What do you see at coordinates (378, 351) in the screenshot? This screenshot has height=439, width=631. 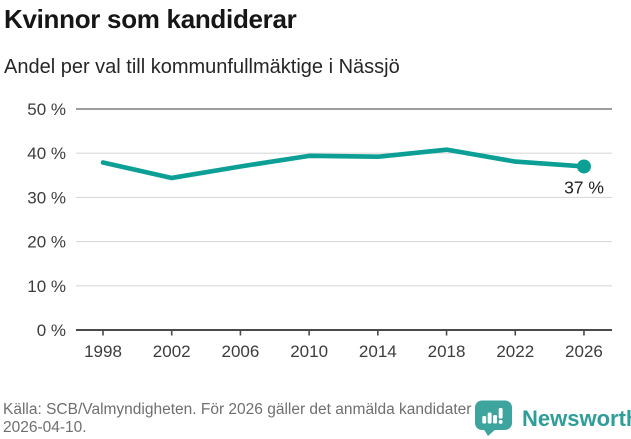 I see `x-tick-label: 2014` at bounding box center [378, 351].